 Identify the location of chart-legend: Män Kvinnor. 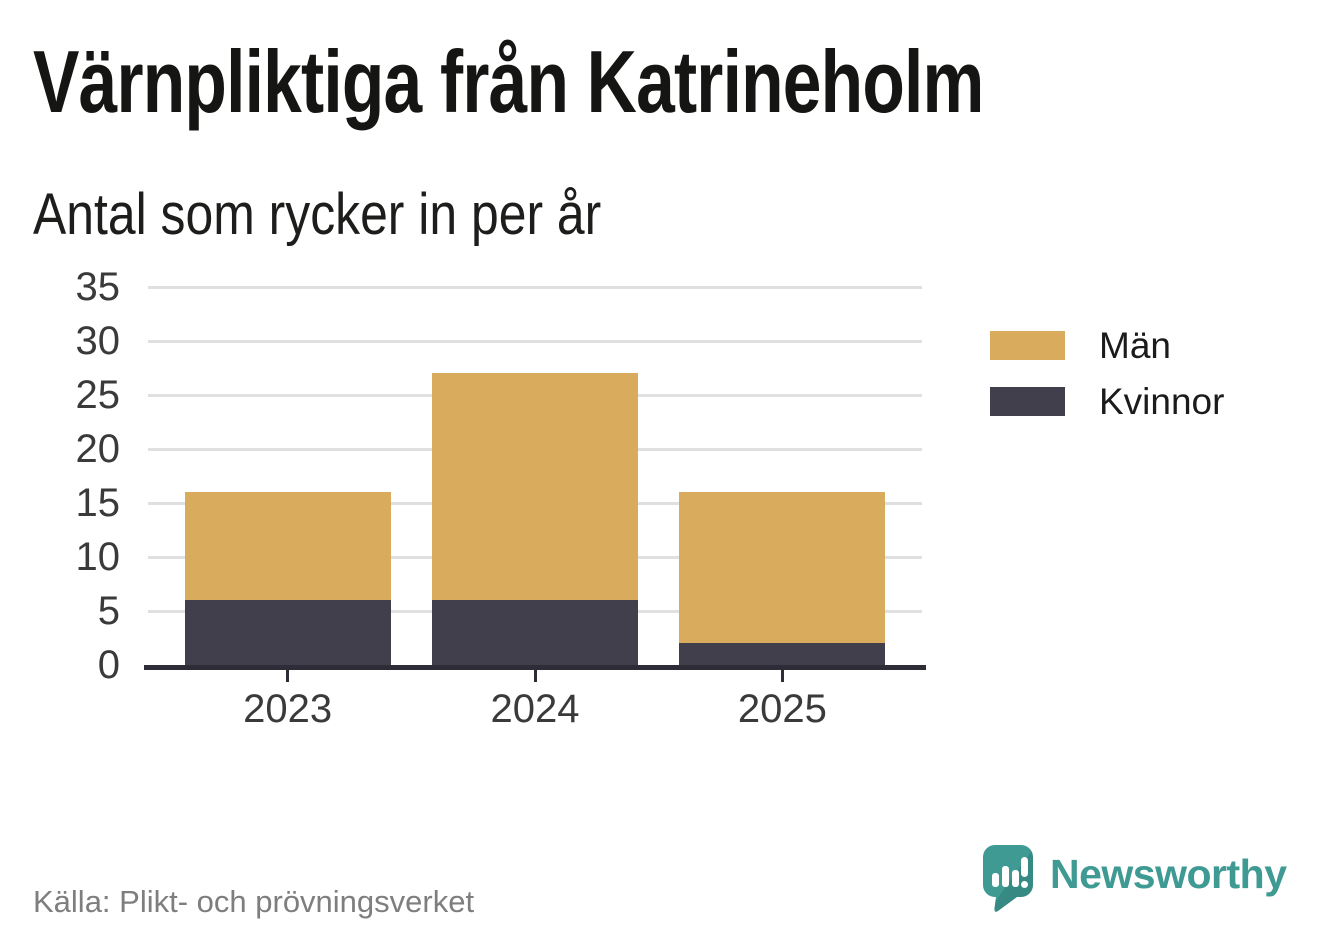
(1107, 385).